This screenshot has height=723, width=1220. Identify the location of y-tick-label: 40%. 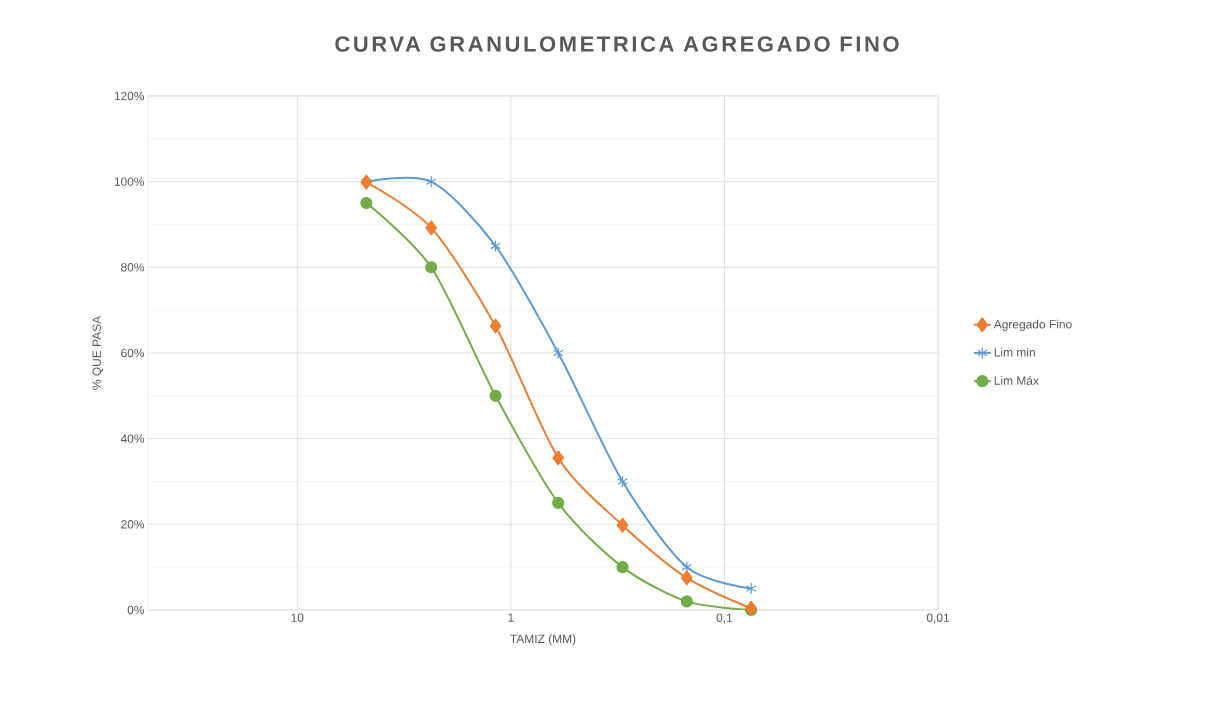
(132, 438).